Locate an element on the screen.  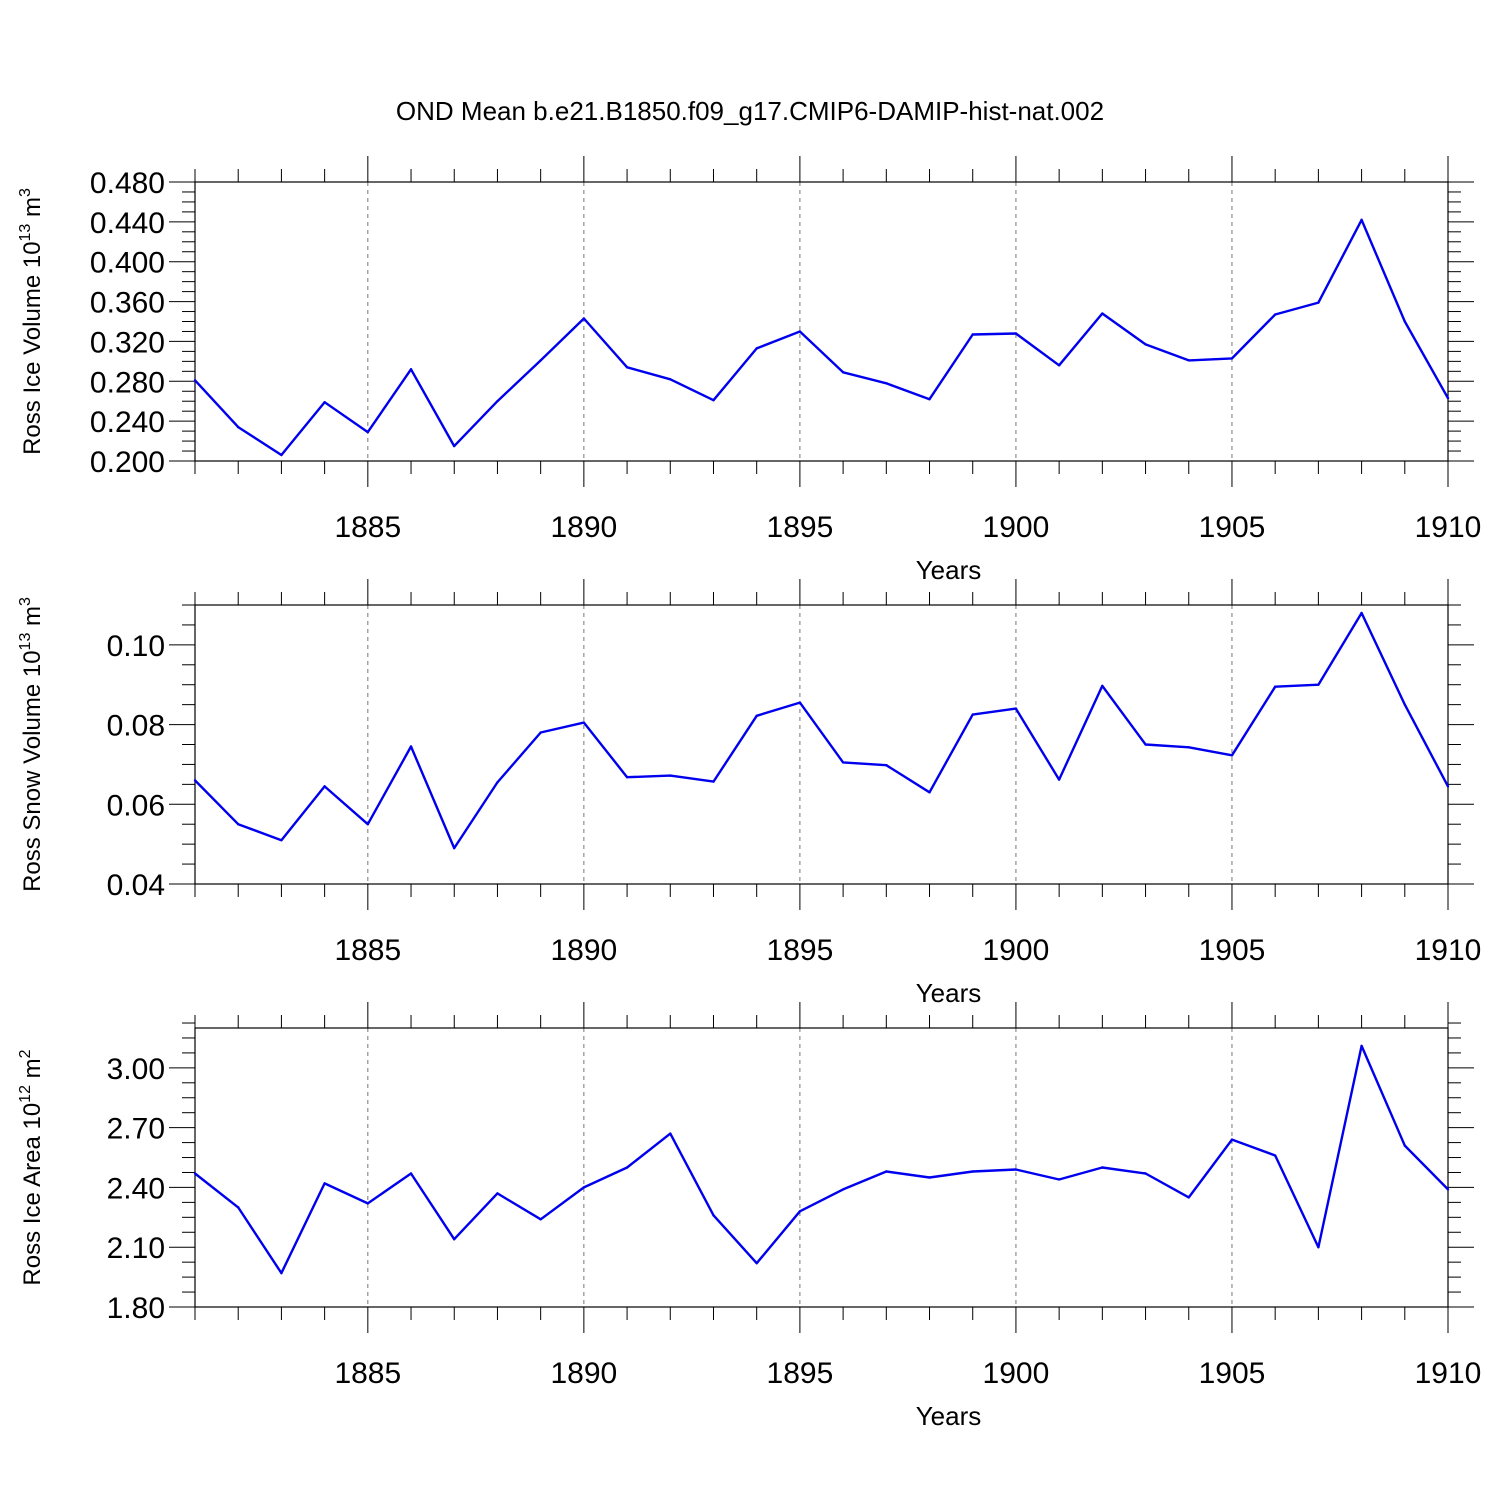
data-point-2-1907 is located at coordinates (1318, 684).